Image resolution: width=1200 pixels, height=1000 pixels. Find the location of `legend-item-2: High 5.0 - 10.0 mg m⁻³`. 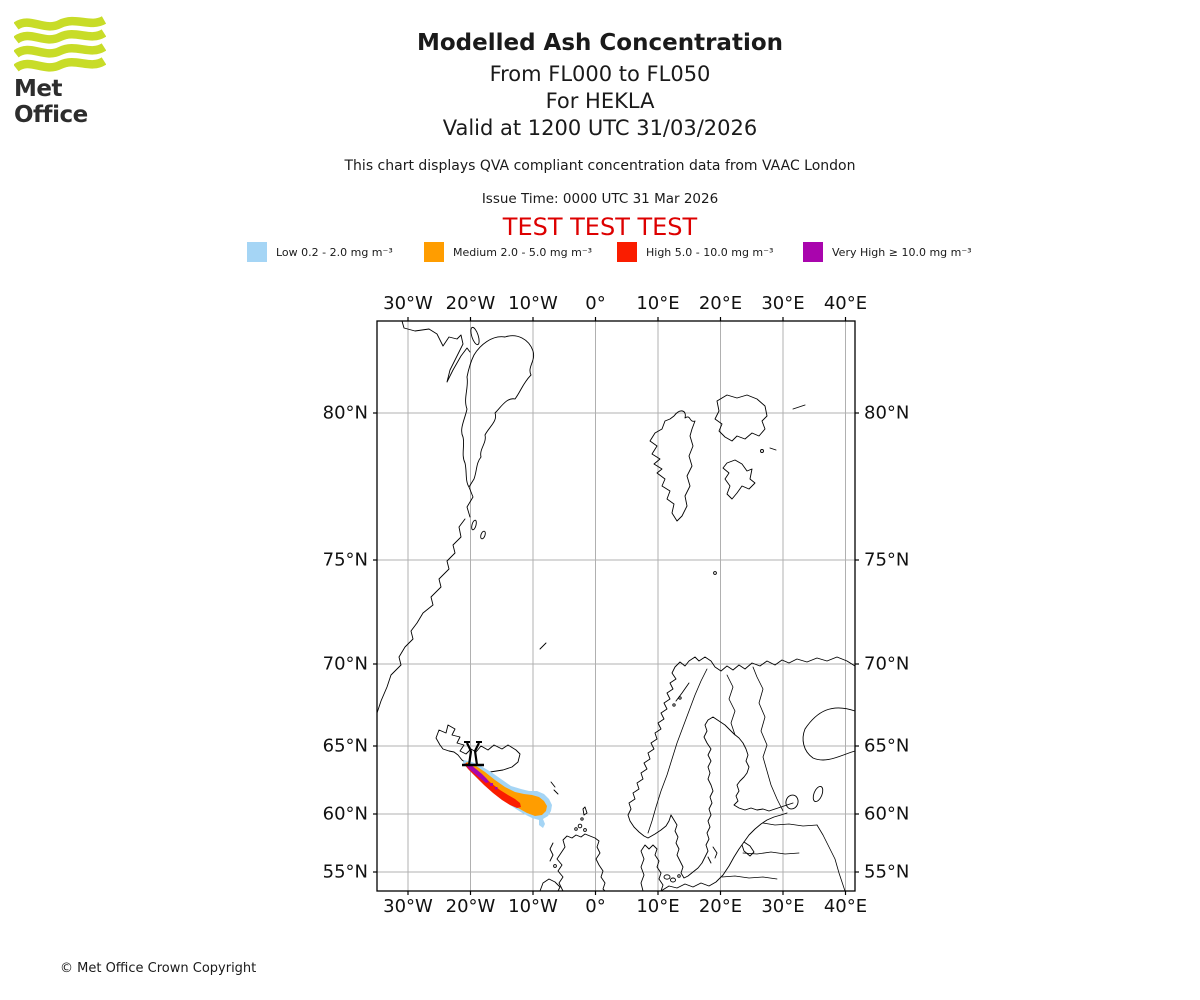

legend-item-2: High 5.0 - 10.0 mg m⁻³ is located at coordinates (695, 252).